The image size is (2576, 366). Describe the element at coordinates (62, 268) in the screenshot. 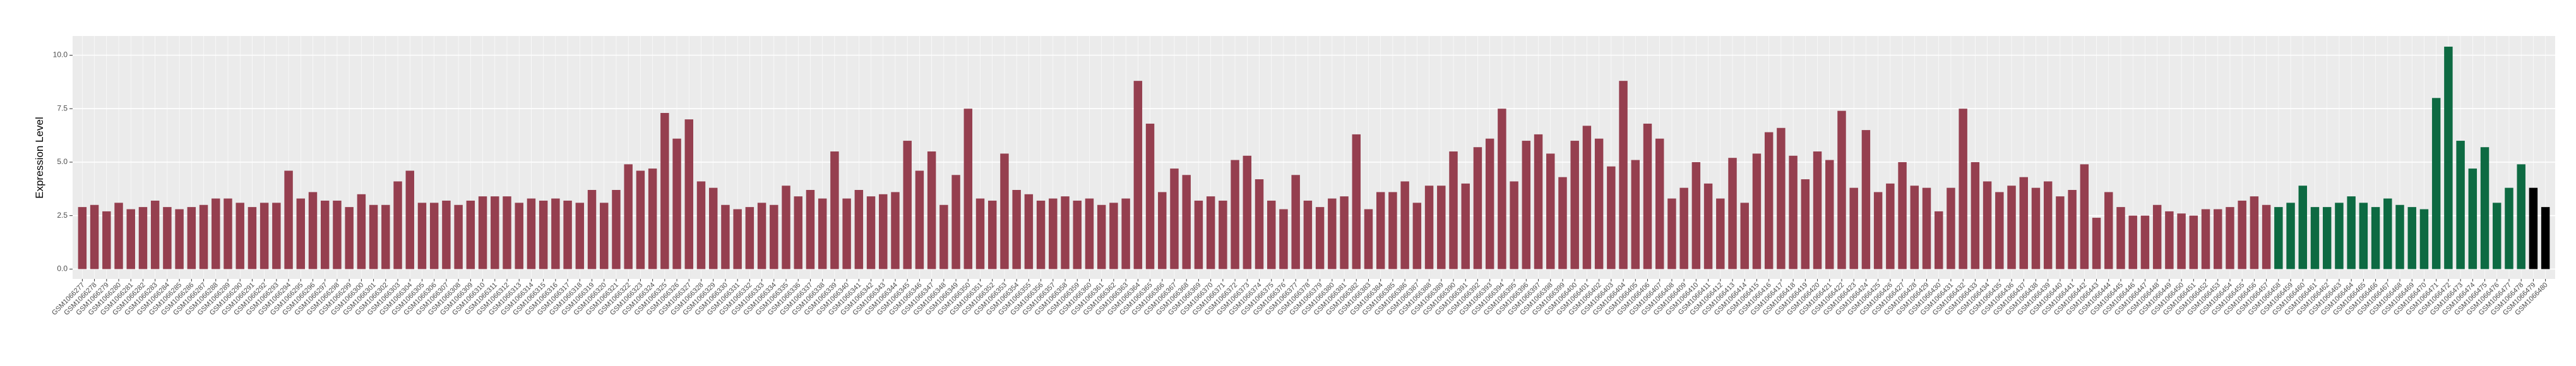

I see `y-tick-label: 0.0` at that location.